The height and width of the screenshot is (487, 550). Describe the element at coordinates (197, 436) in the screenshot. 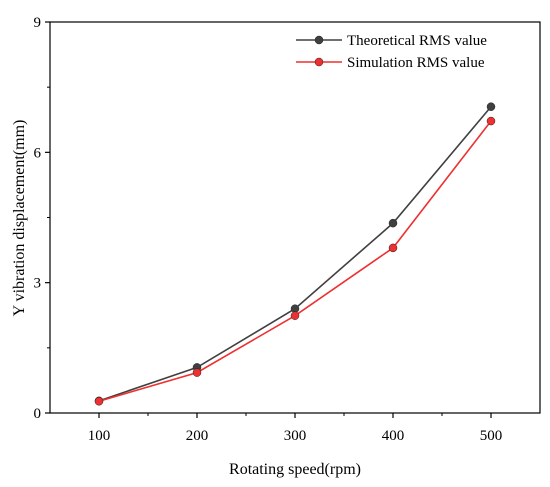

I see `x-tick-label: 200` at that location.